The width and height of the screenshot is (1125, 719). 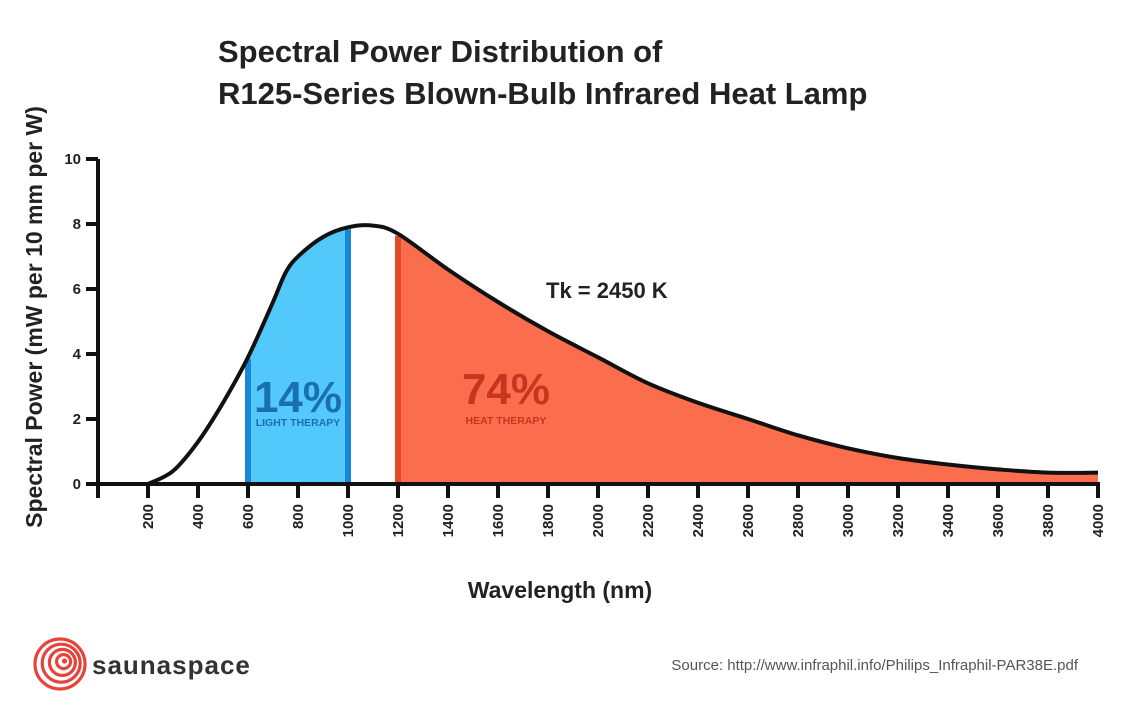 What do you see at coordinates (34, 317) in the screenshot?
I see `y-axis-label: Spectral Power (mW per 10 mm per W)` at bounding box center [34, 317].